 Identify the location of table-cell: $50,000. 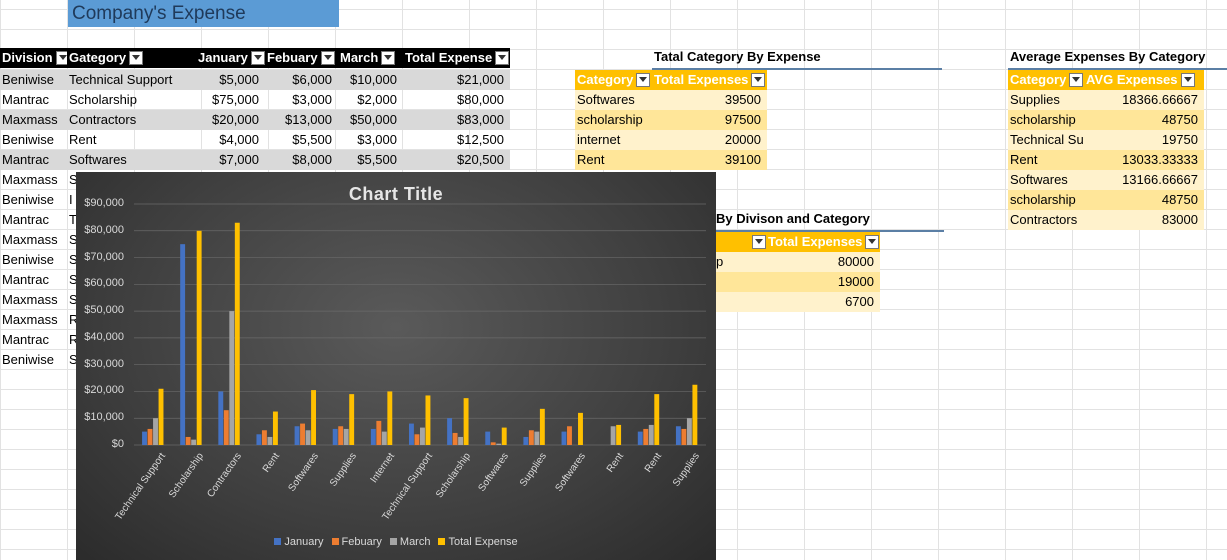
(370, 120).